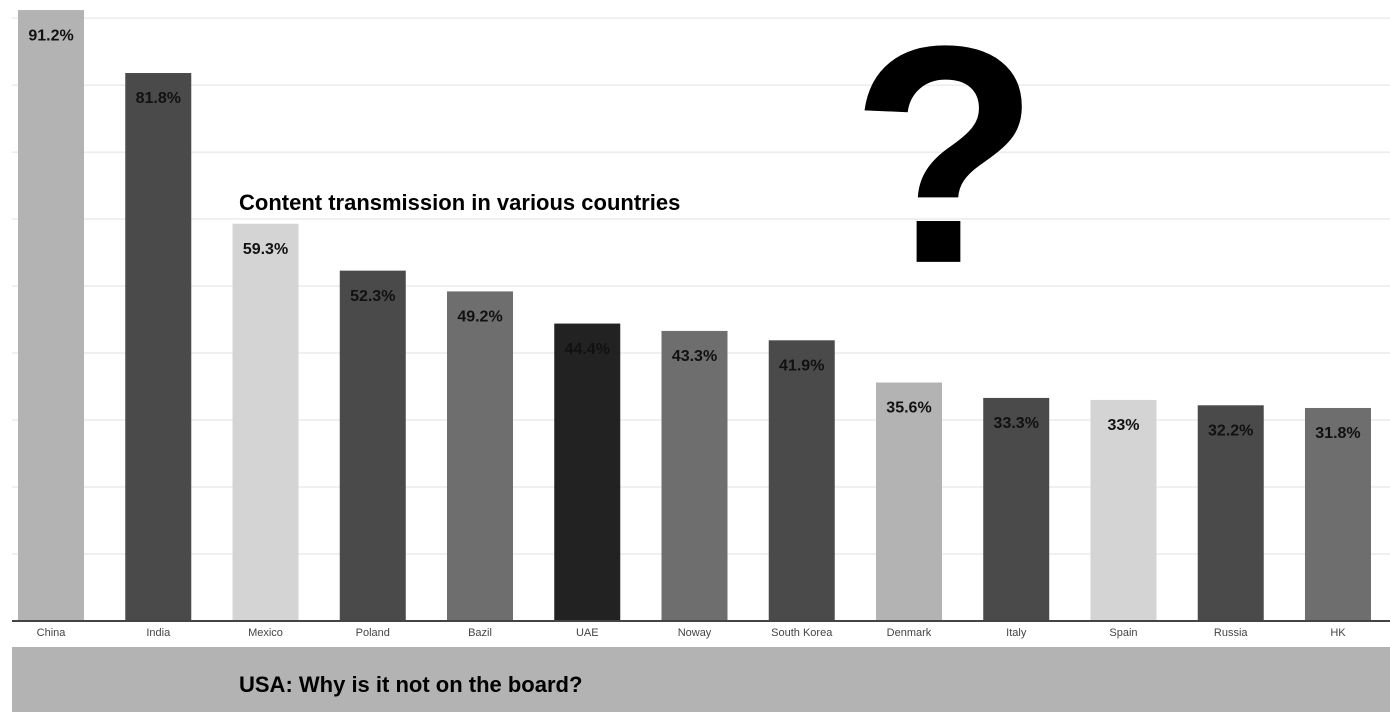 This screenshot has width=1390, height=723. Describe the element at coordinates (1016, 423) in the screenshot. I see `value-label: 33.3%` at that location.